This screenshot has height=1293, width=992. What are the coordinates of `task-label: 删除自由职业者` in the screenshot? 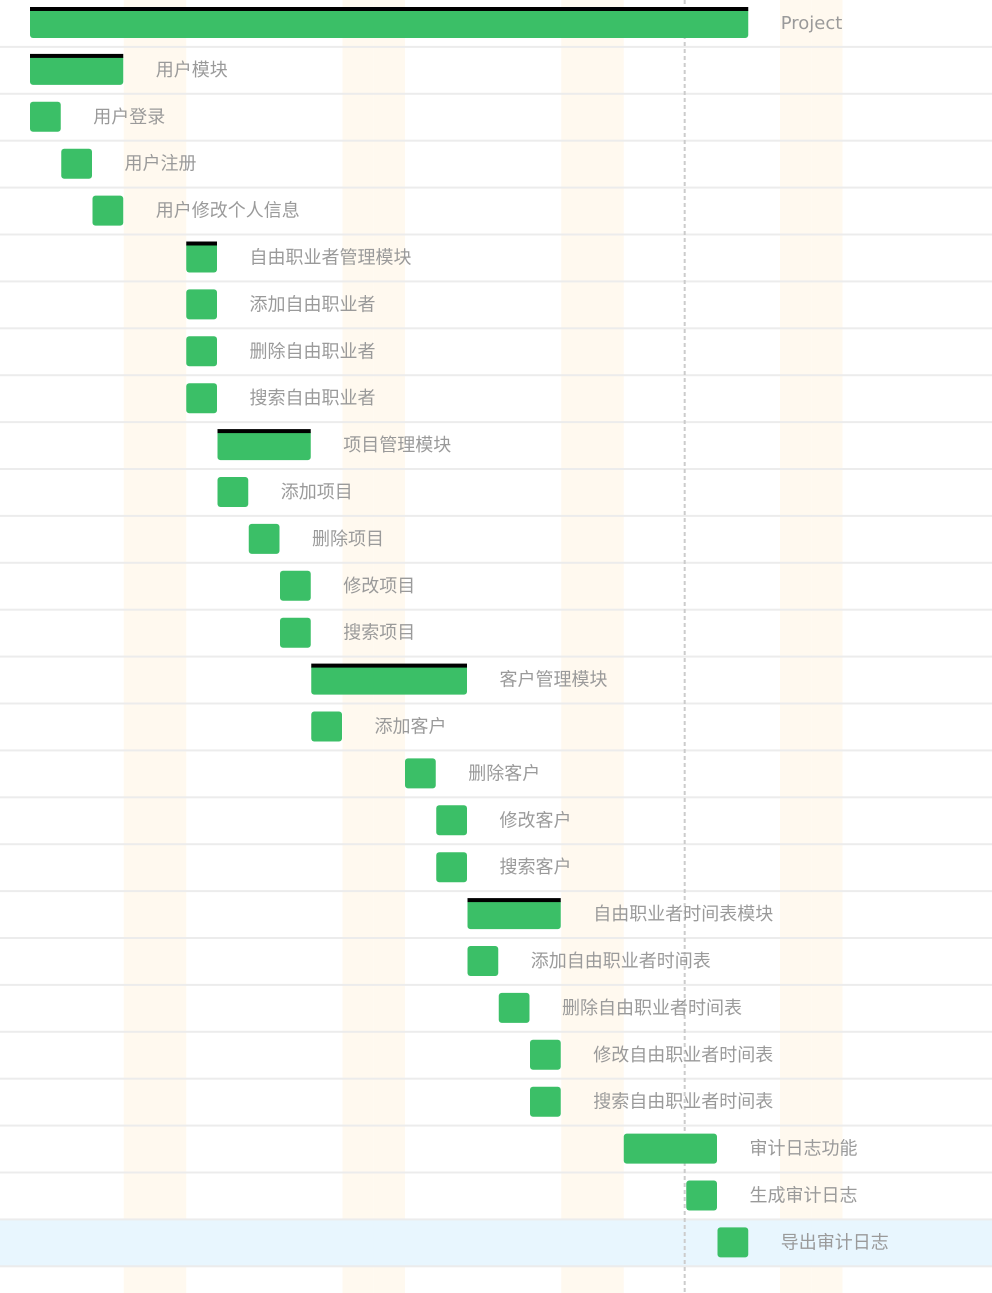 It's located at (313, 351).